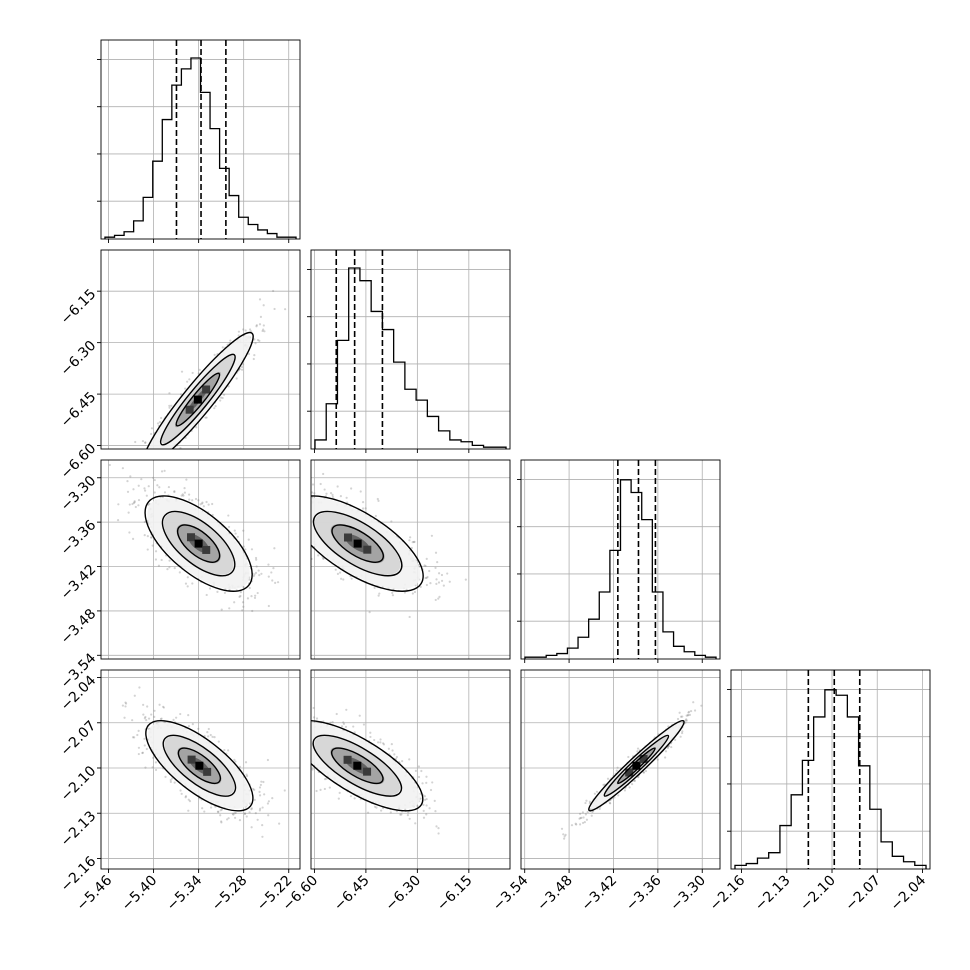  What do you see at coordinates (79, 583) in the screenshot?
I see `y-tick-label: −3.42` at bounding box center [79, 583].